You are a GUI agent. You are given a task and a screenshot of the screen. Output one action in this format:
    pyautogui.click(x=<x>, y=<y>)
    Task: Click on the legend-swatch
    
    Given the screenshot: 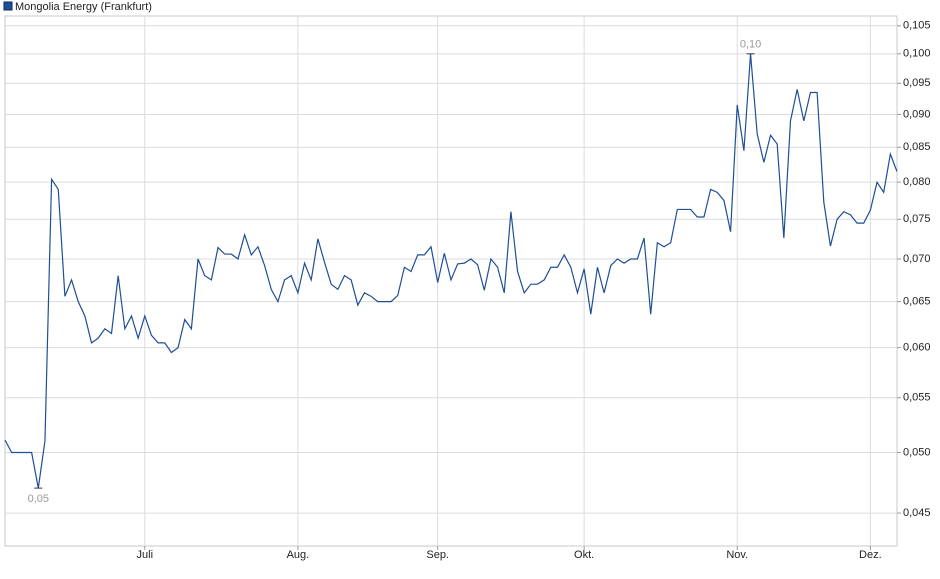 What is the action you would take?
    pyautogui.click(x=8, y=6)
    